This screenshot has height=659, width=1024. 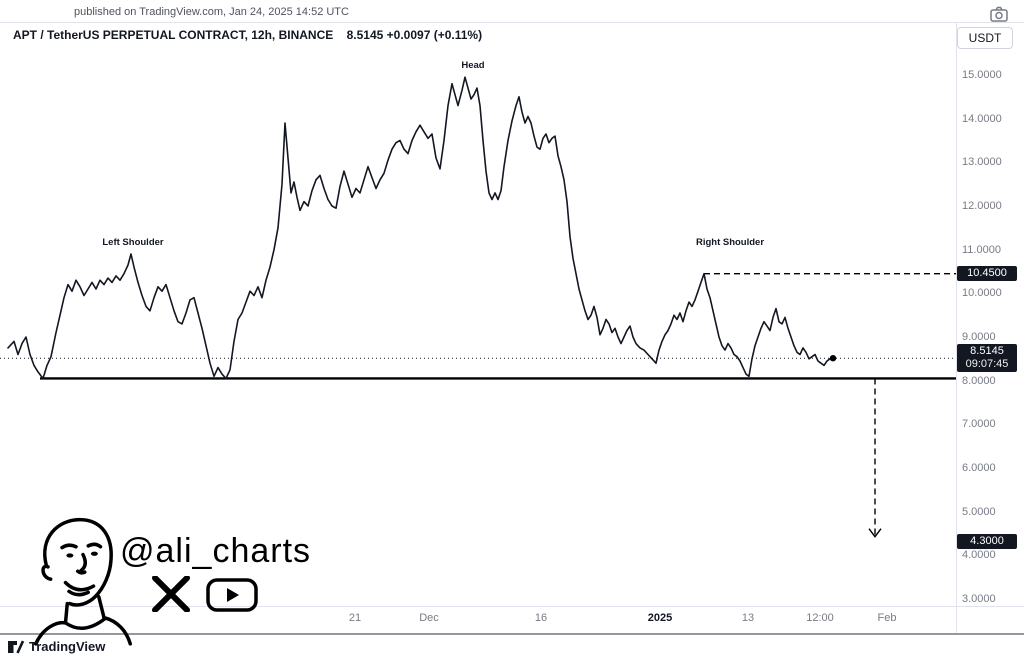 I want to click on price-tick-label: 4.0000, so click(x=979, y=555).